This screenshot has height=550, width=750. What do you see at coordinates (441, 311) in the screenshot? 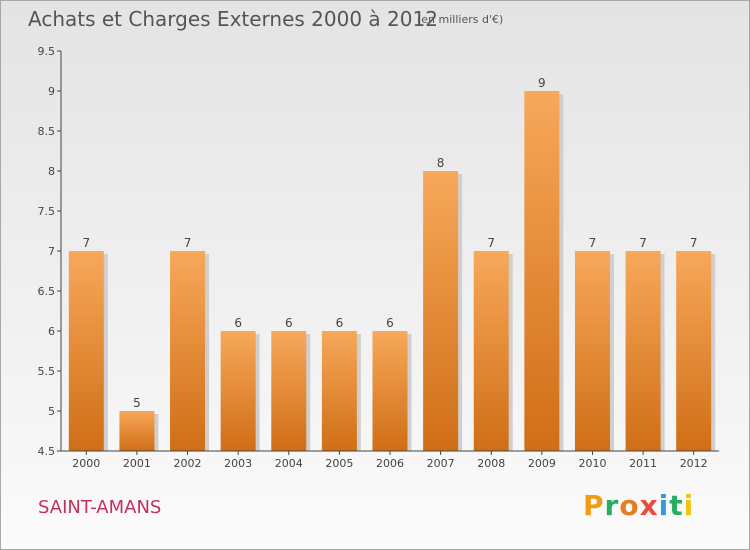
I see `bar-2007` at bounding box center [441, 311].